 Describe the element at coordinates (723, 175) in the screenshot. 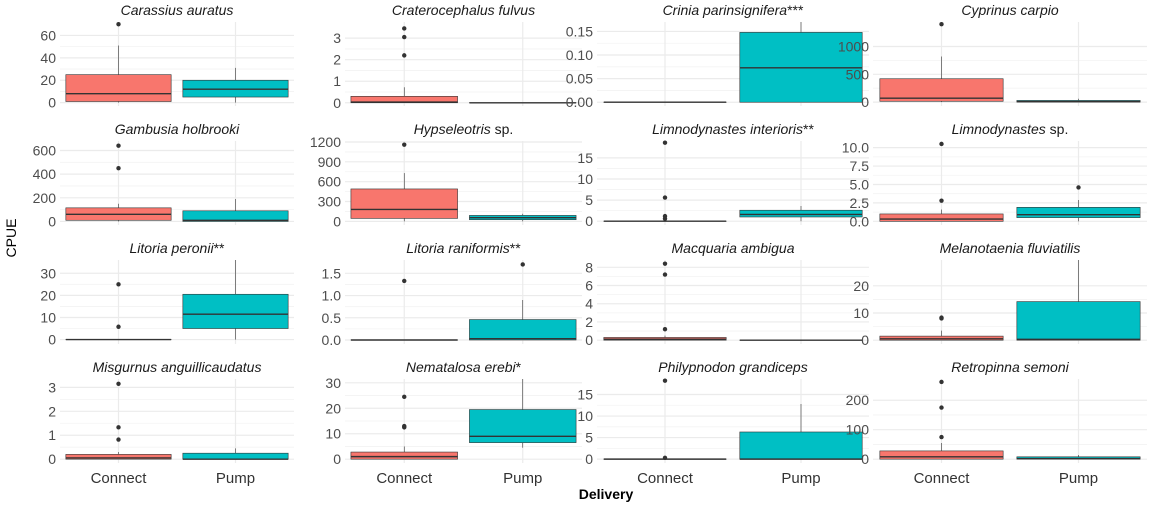

I see `panel-limnodynastes-interioris: 0 5 10 15 Limnodynastes interioris**` at that location.